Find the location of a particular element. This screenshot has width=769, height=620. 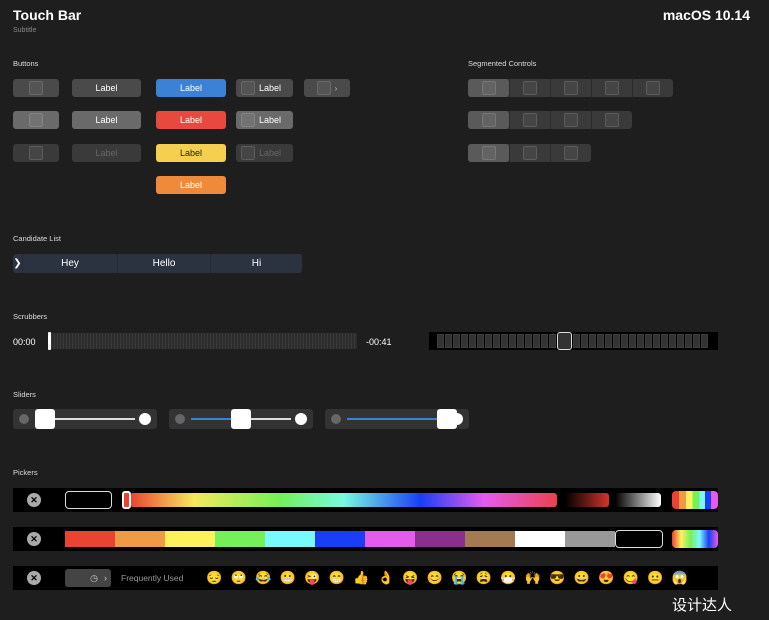

emoji-item: 😂 is located at coordinates (263, 577).